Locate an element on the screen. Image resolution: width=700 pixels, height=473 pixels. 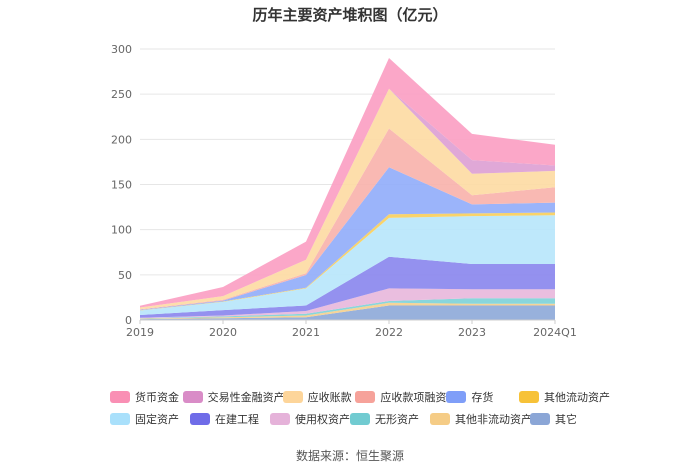
legend-item: 其它 is located at coordinates (570, 419).